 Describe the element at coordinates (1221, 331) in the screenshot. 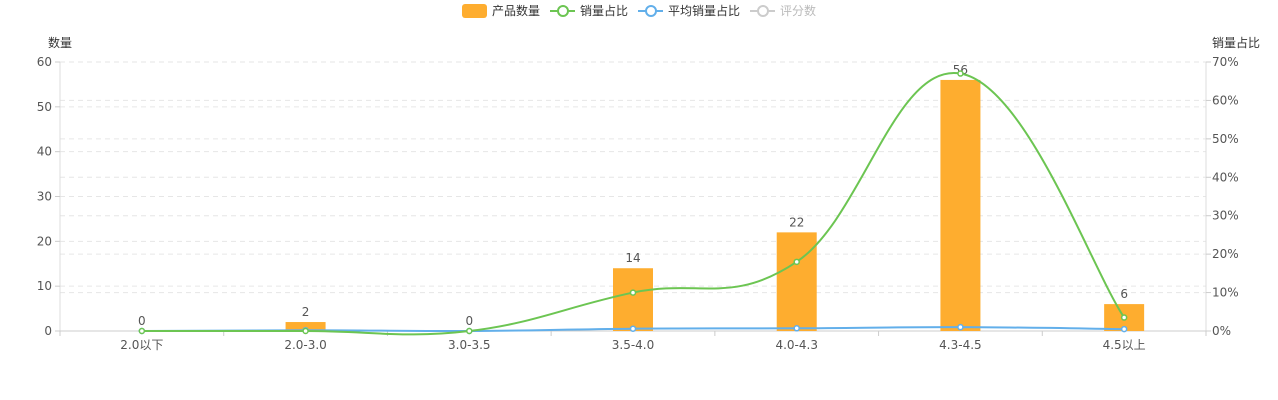

I see `y-right-tick-label: 0%` at that location.